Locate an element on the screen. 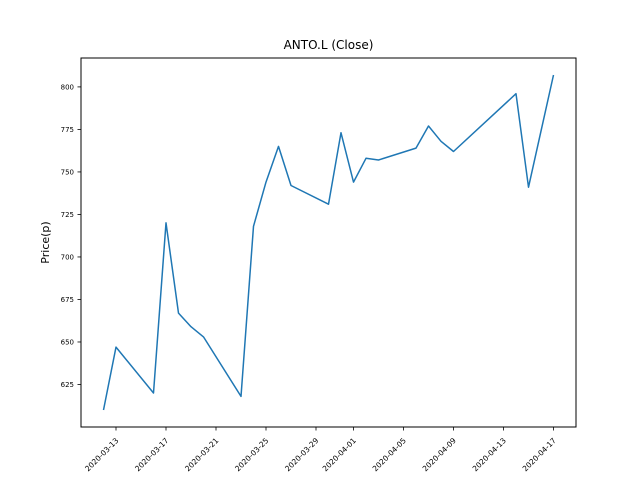 The image size is (640, 480). y-tick-label: 675 is located at coordinates (67, 300).